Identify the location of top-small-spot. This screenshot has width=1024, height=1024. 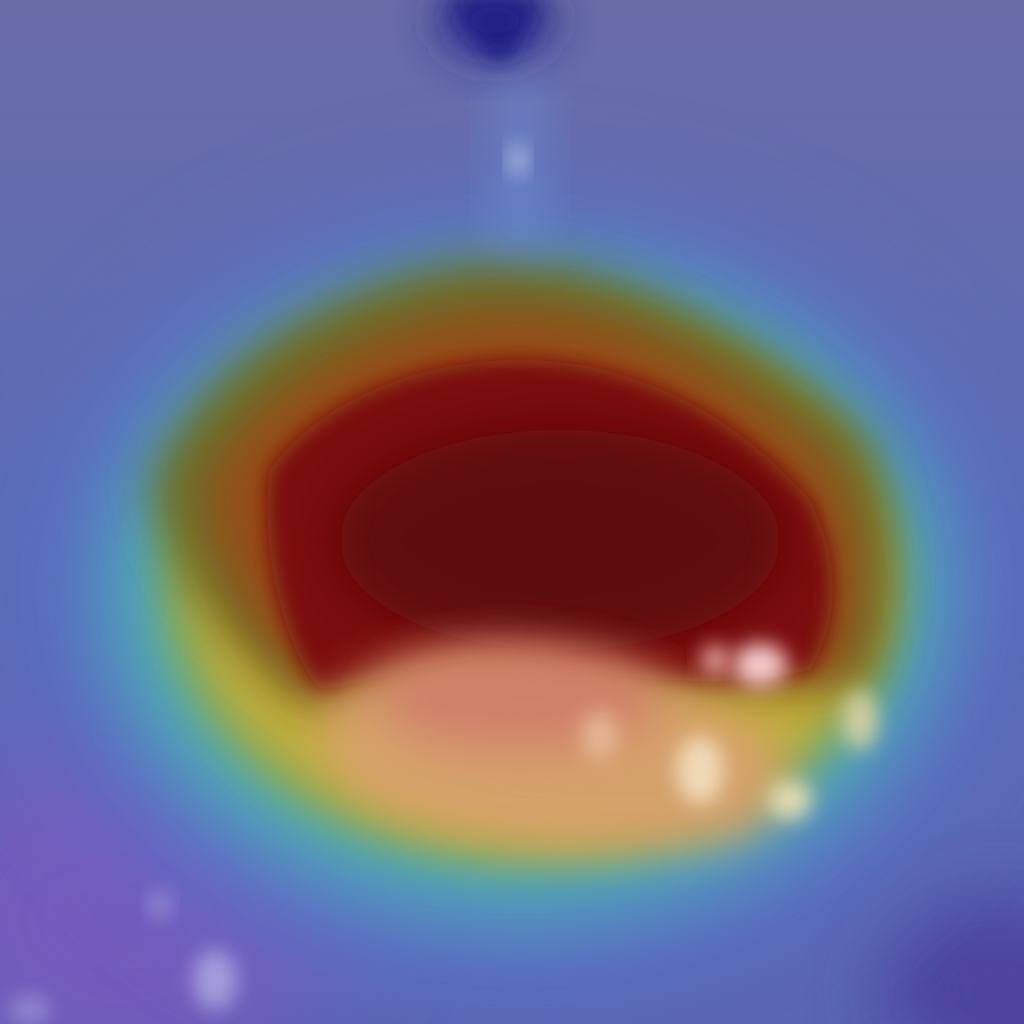
(518, 160).